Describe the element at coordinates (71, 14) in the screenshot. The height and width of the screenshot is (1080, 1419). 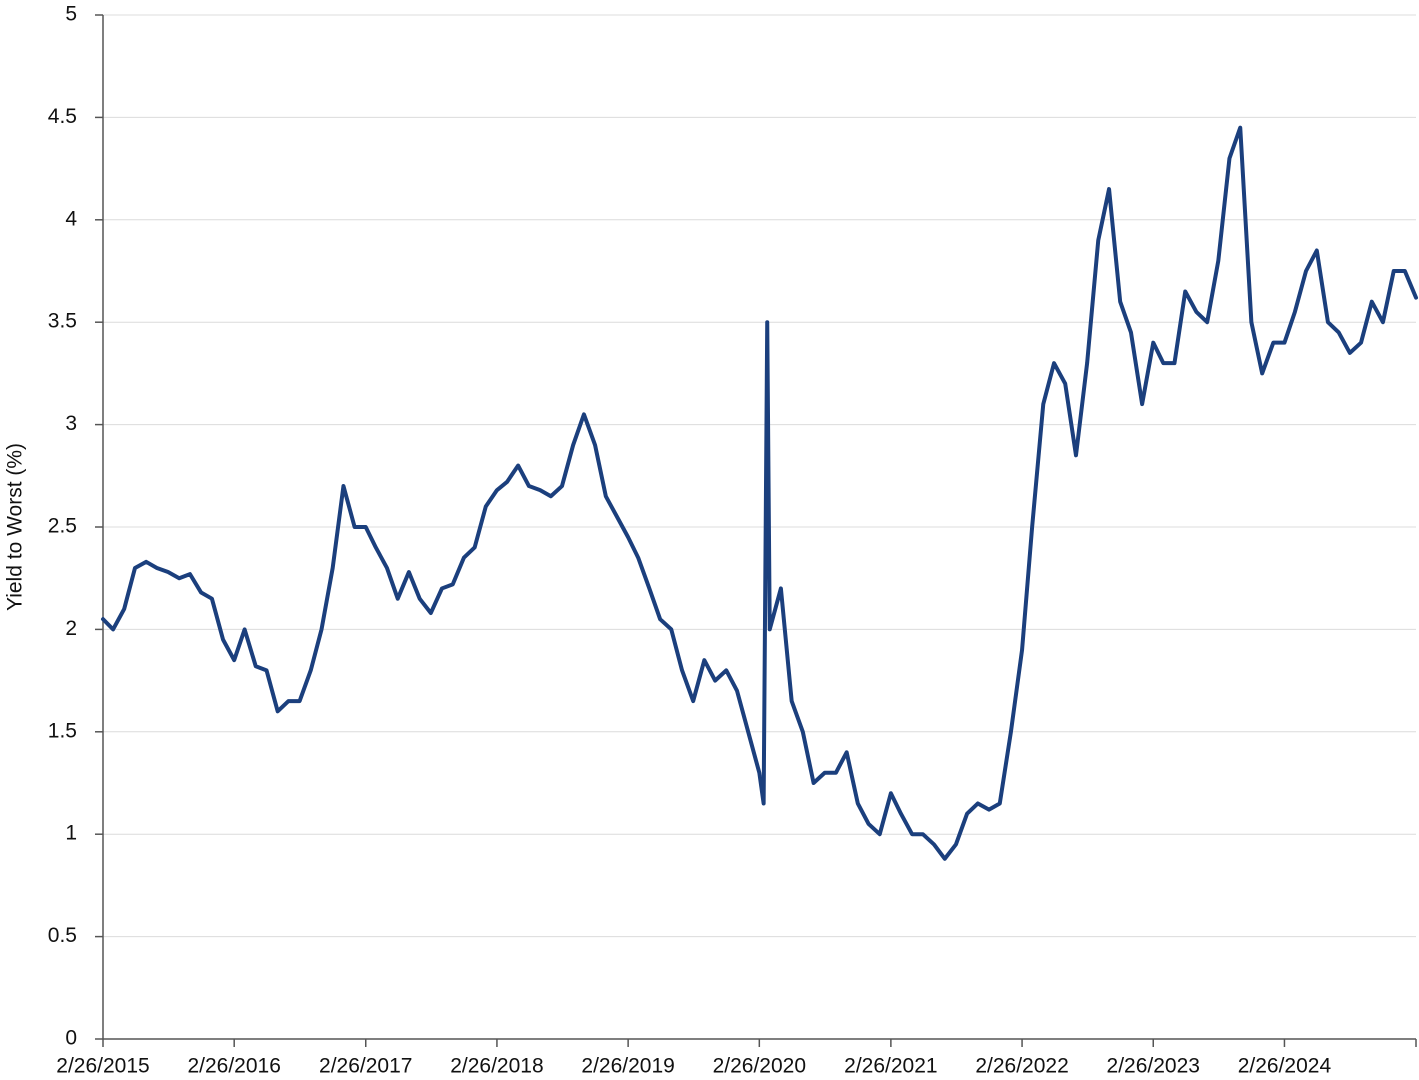
I see `y-tick-label: 5` at that location.